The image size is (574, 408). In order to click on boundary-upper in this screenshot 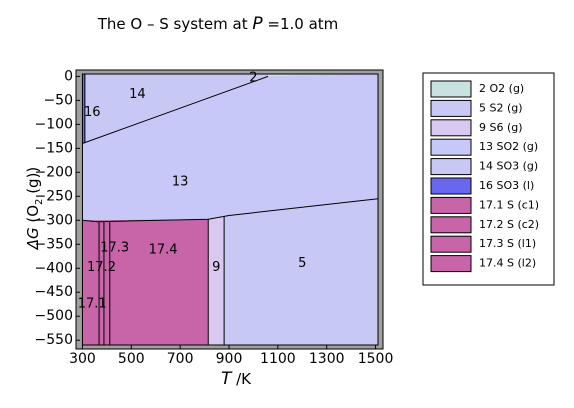, I will do `click(175, 109)`.